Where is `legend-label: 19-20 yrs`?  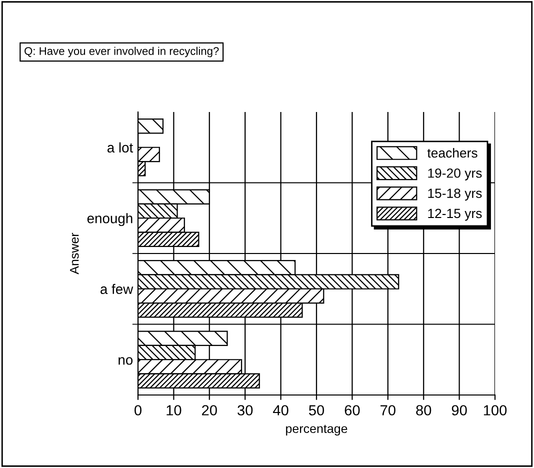
legend-label: 19-20 yrs is located at coordinates (455, 174).